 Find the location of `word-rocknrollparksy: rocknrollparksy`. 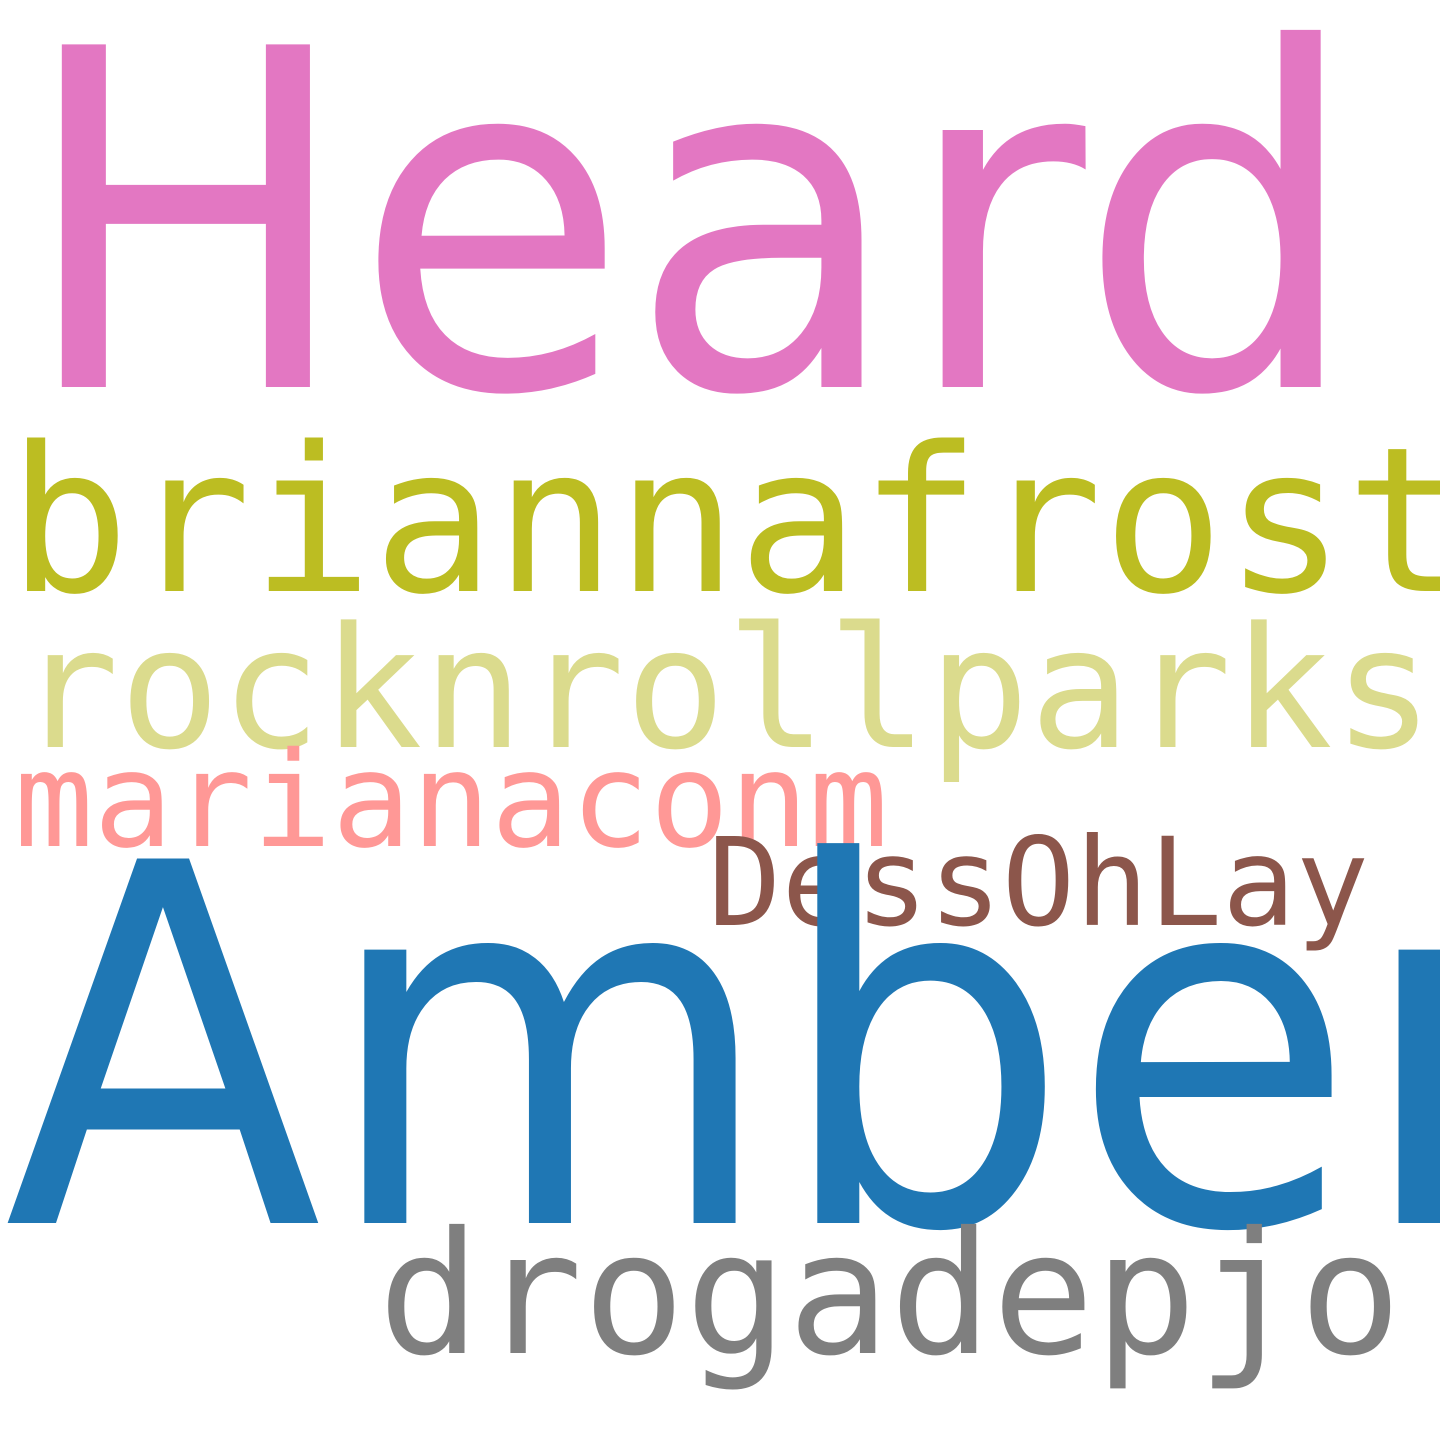

word-rocknrollparksy: rocknrollparksy is located at coordinates (729, 689).